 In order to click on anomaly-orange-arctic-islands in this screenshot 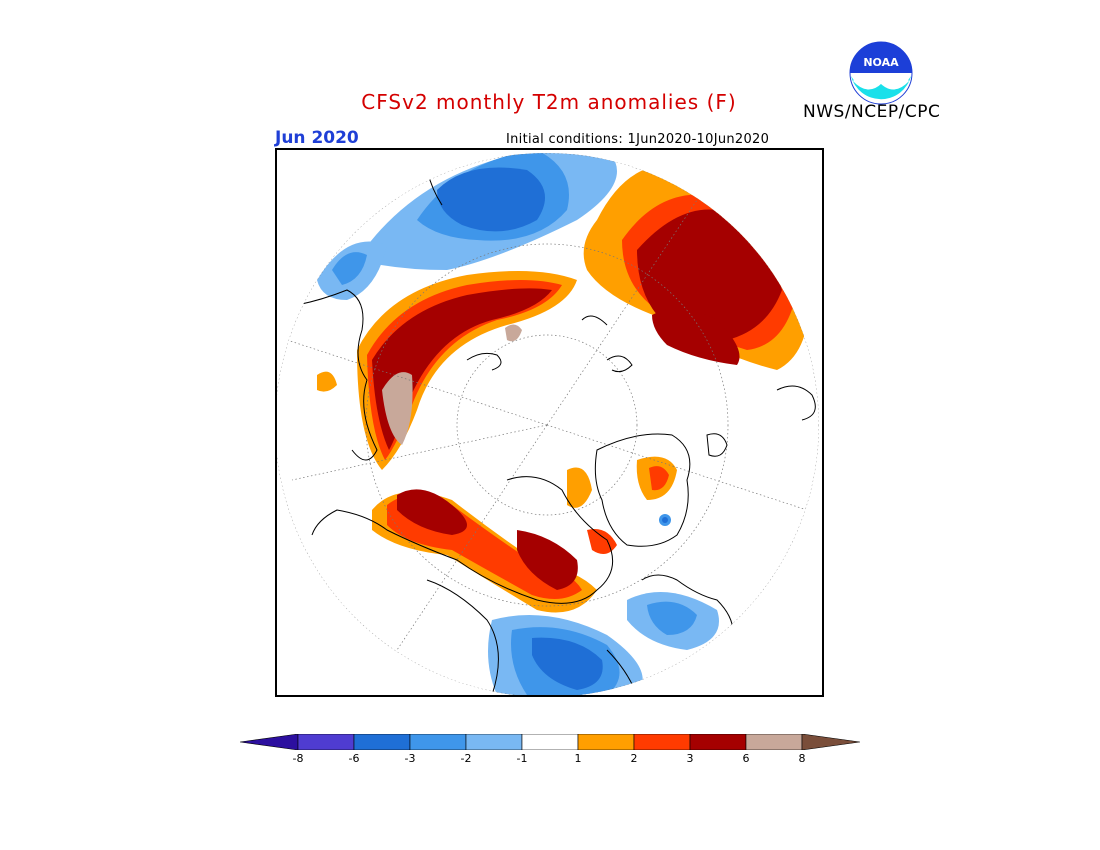, I will do `click(579, 487)`.